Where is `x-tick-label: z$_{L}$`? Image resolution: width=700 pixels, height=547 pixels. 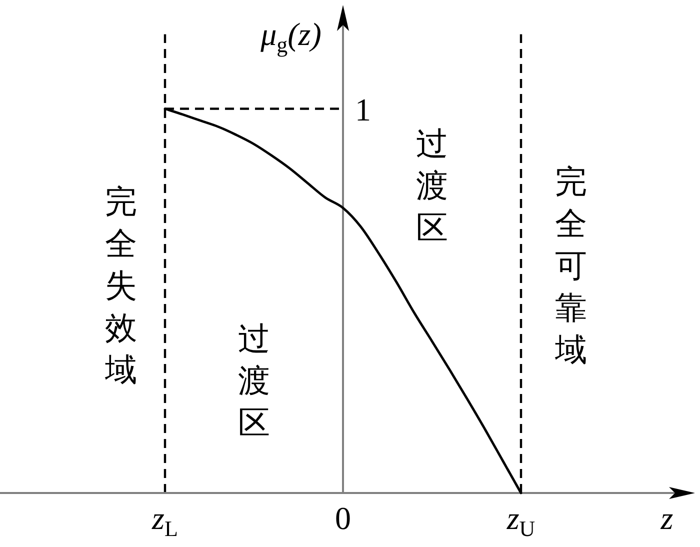 x-tick-label: z$_{L}$ is located at coordinates (165, 521).